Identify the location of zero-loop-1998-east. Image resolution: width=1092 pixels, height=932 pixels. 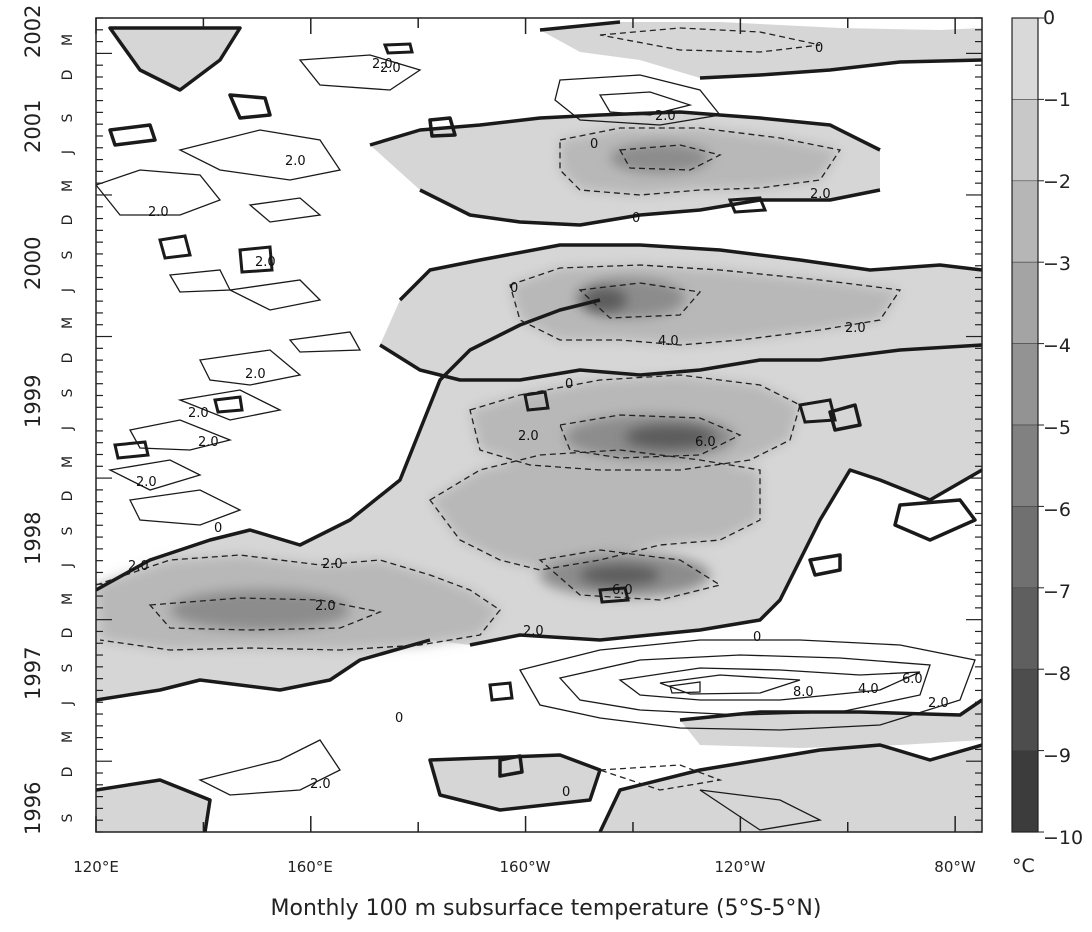
(935, 520).